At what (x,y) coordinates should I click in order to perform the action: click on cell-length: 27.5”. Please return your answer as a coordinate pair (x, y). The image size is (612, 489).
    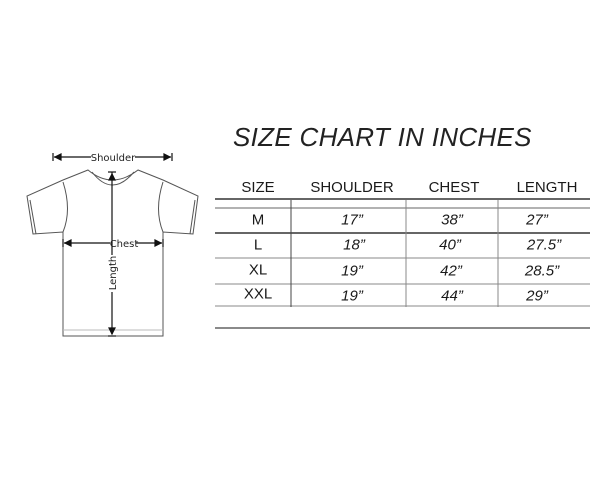
    Looking at the image, I should click on (544, 245).